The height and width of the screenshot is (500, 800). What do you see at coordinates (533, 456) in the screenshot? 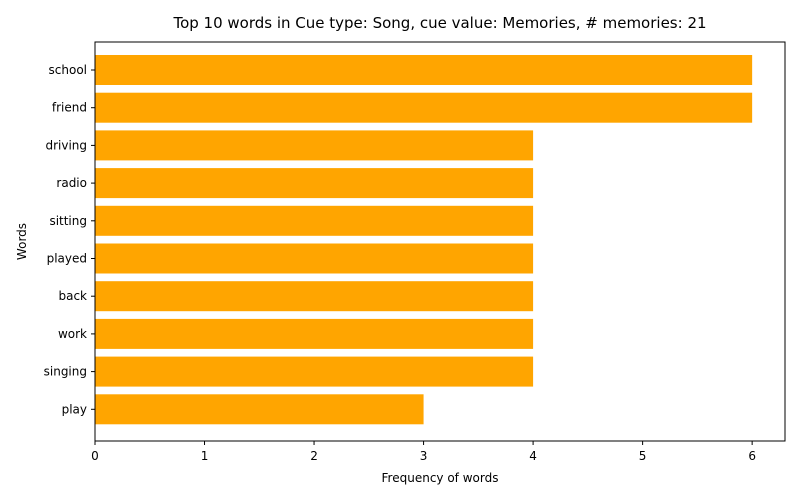
I see `x-tick-label: 4` at bounding box center [533, 456].